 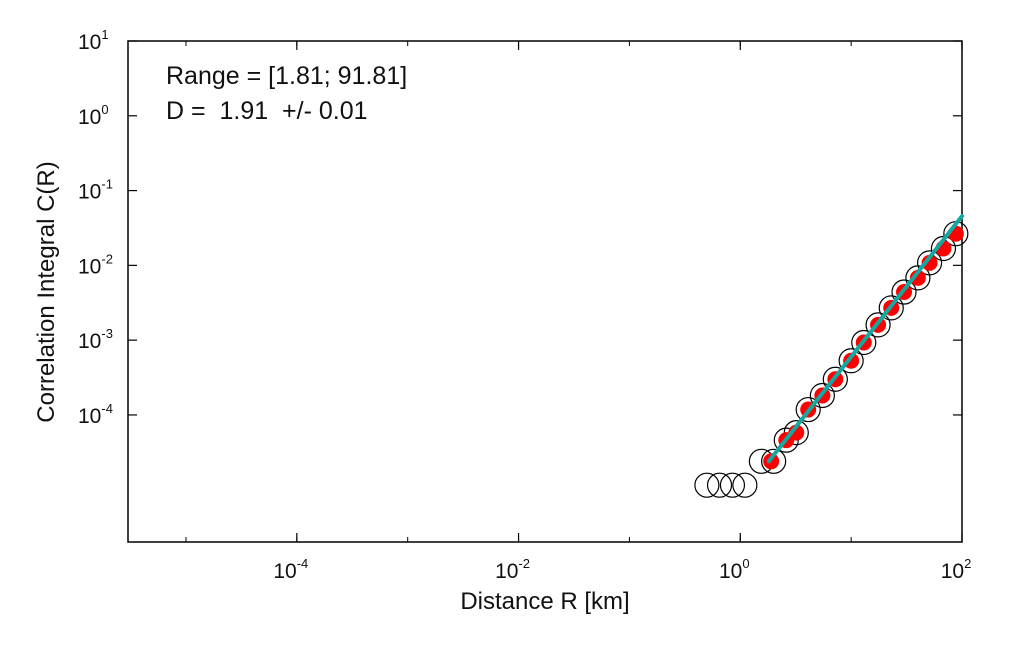 I want to click on dimension-annotation: D = 1.91 +/- 0.01, so click(x=267, y=111).